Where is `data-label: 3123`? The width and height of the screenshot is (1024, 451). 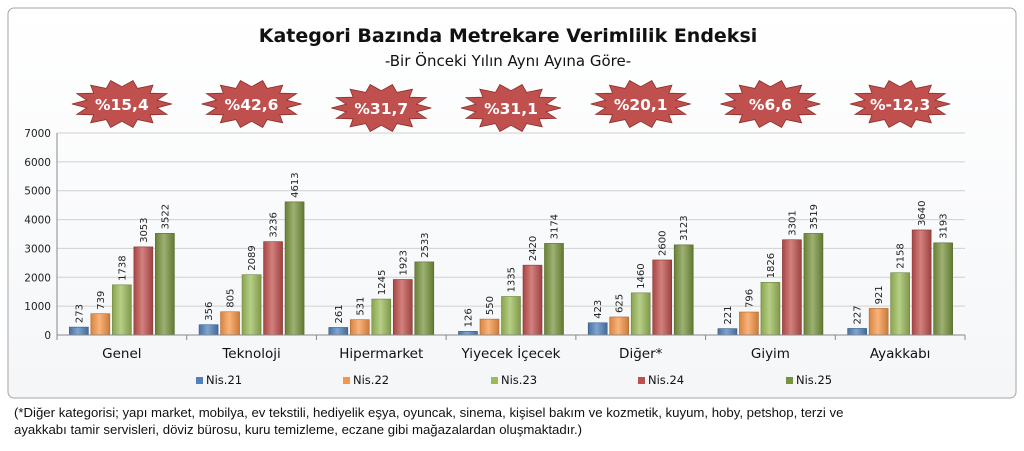 data-label: 3123 is located at coordinates (684, 227).